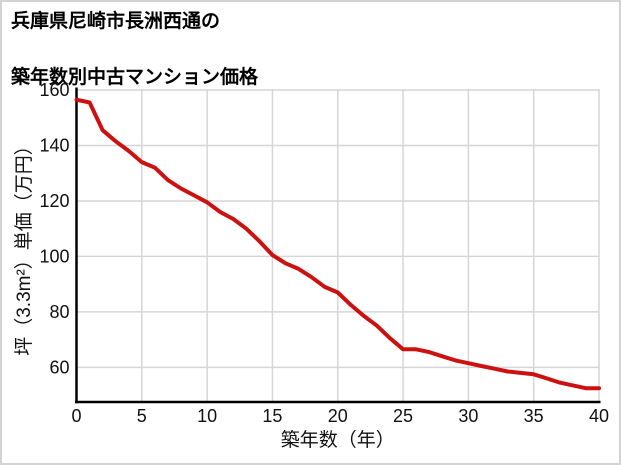 This screenshot has height=465, width=621. Describe the element at coordinates (24, 246) in the screenshot. I see `y-axis-label: 坪（3.3m²）単価（万円）` at that location.